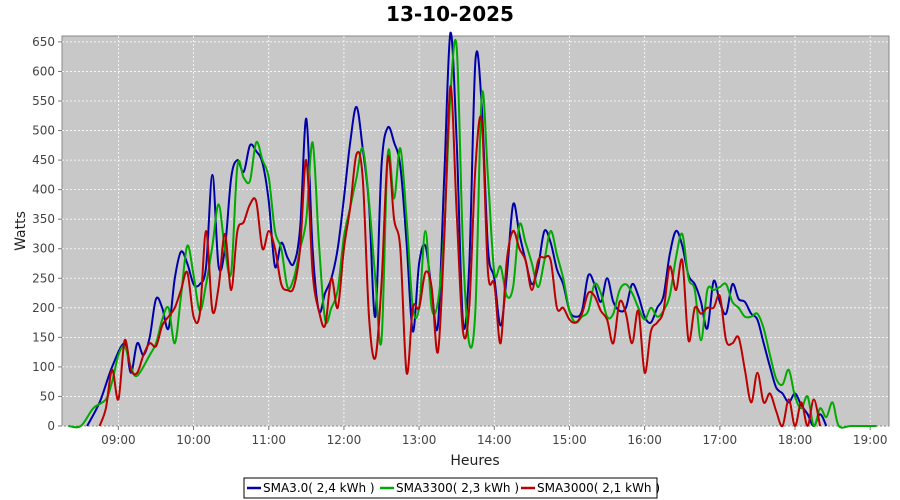 This screenshot has height=500, width=900. I want to click on x-axis-label: Heures, so click(474, 461).